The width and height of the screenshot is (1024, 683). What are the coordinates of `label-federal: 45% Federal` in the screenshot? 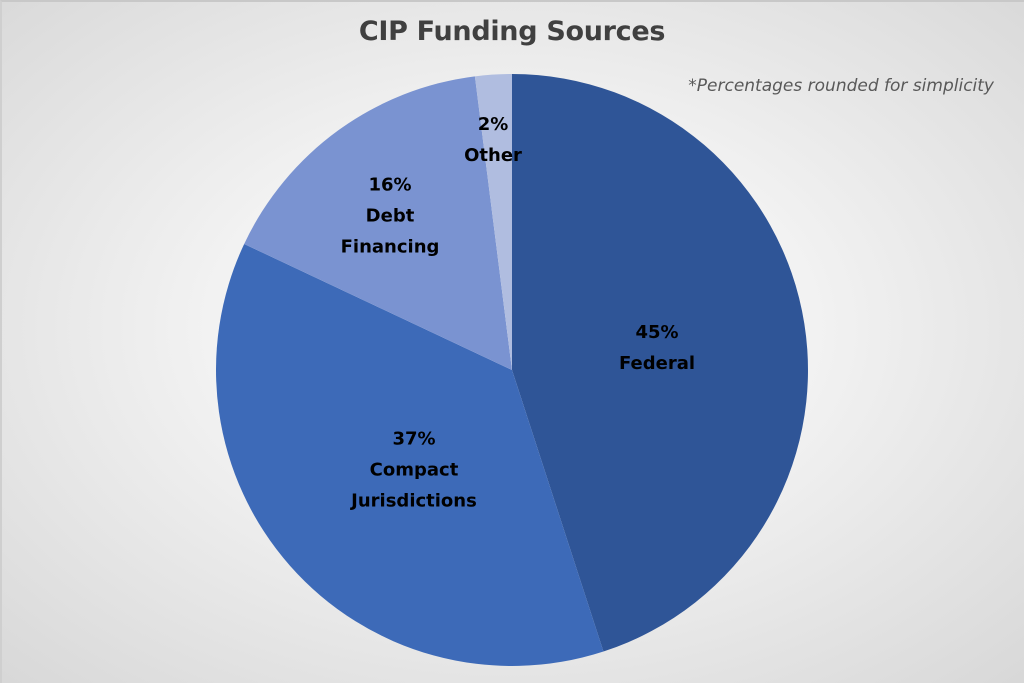 It's located at (657, 348).